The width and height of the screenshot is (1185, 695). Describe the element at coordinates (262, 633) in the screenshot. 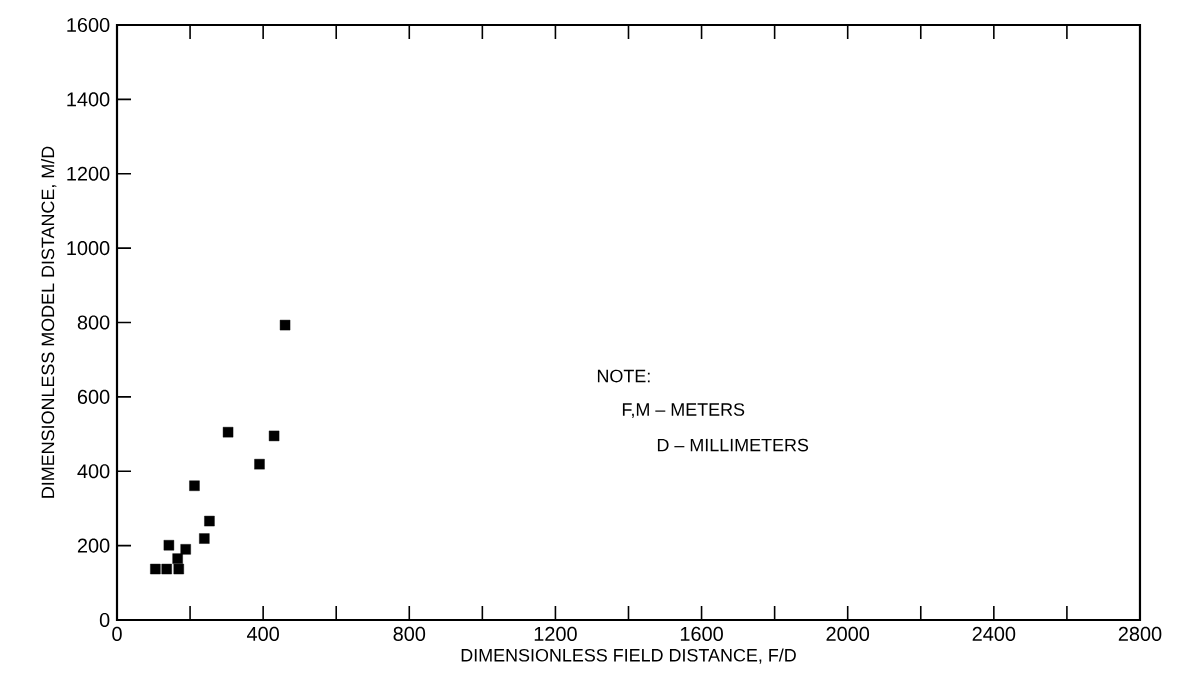

I see `x-tick-label: 400` at that location.